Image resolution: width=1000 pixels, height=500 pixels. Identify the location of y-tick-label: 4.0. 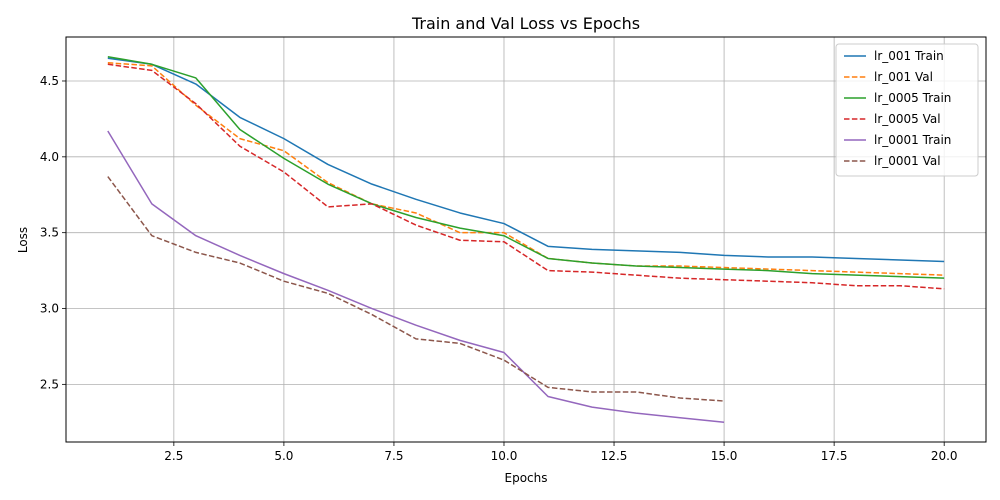
(49, 157).